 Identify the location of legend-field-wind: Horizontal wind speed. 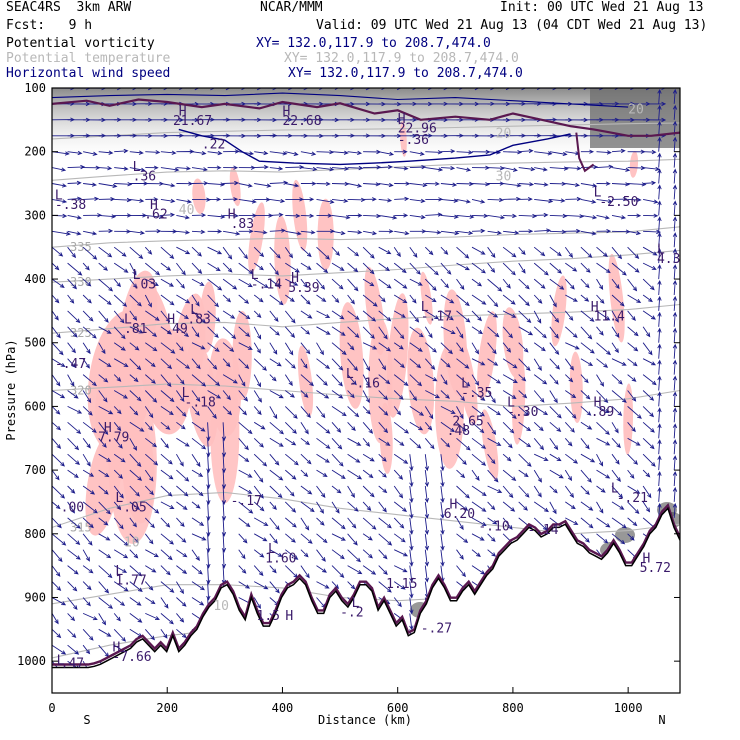
(88, 73).